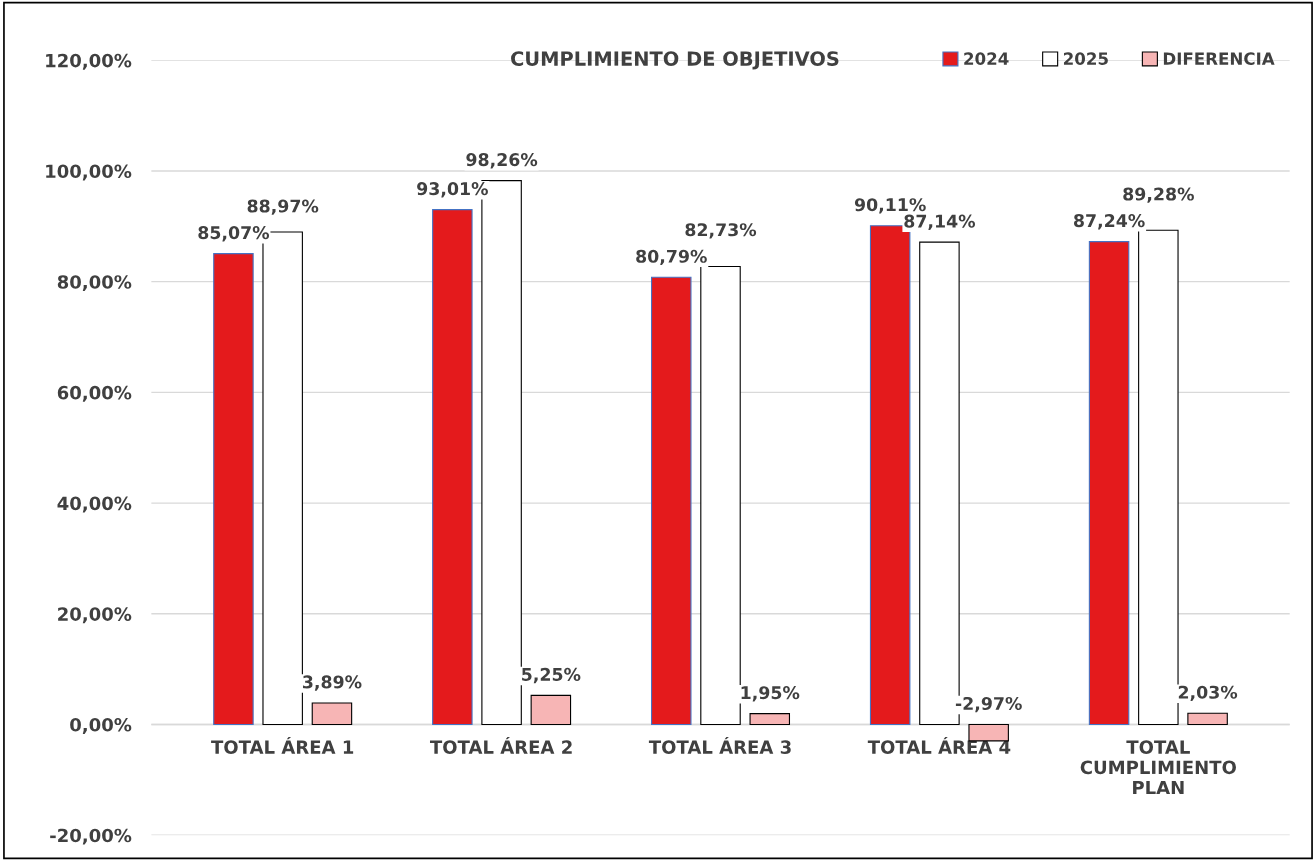  What do you see at coordinates (91, 836) in the screenshot?
I see `y-tick-label: -20,00%` at bounding box center [91, 836].